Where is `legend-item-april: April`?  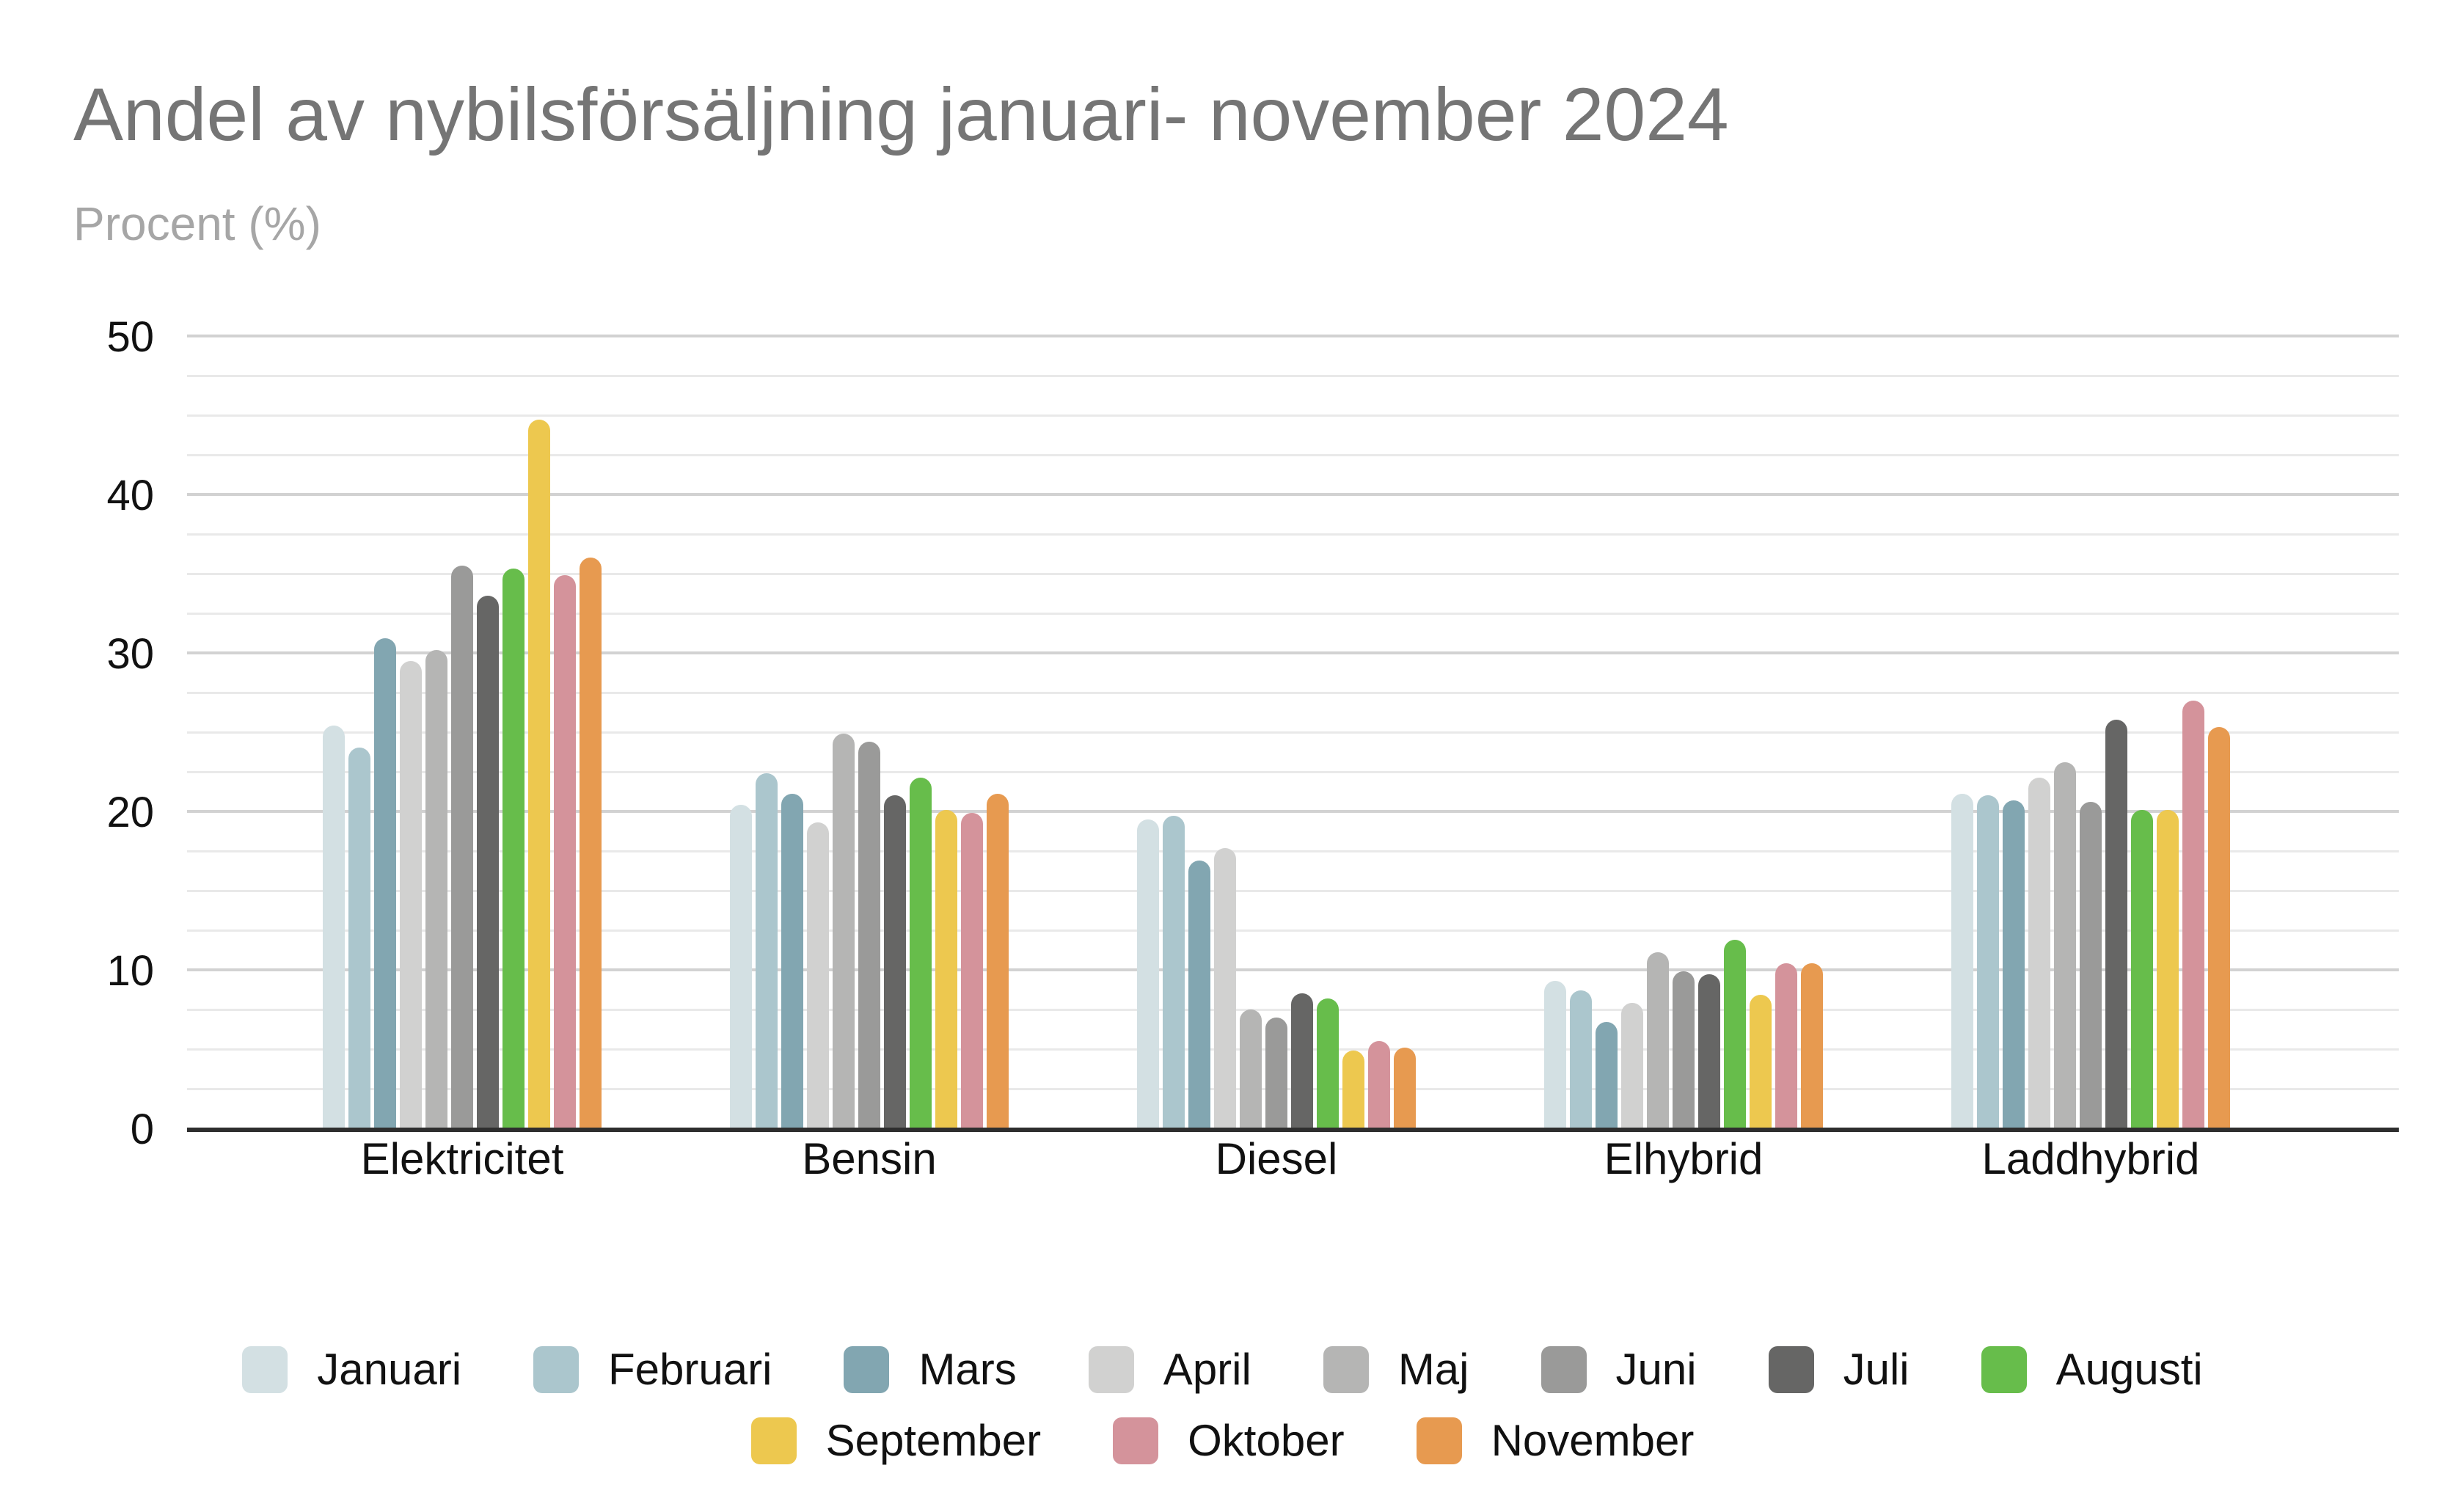
legend-item-april: April is located at coordinates (1169, 1370).